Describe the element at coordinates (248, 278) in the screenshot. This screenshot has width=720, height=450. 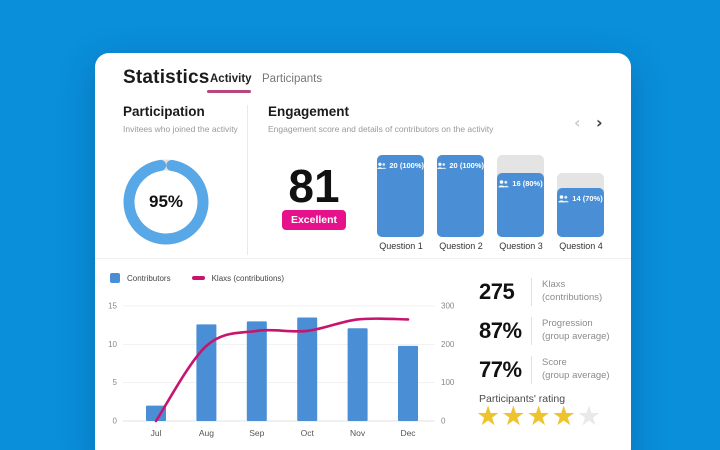
I see `klaxs-legend-label: Klaxs (contributions)` at that location.